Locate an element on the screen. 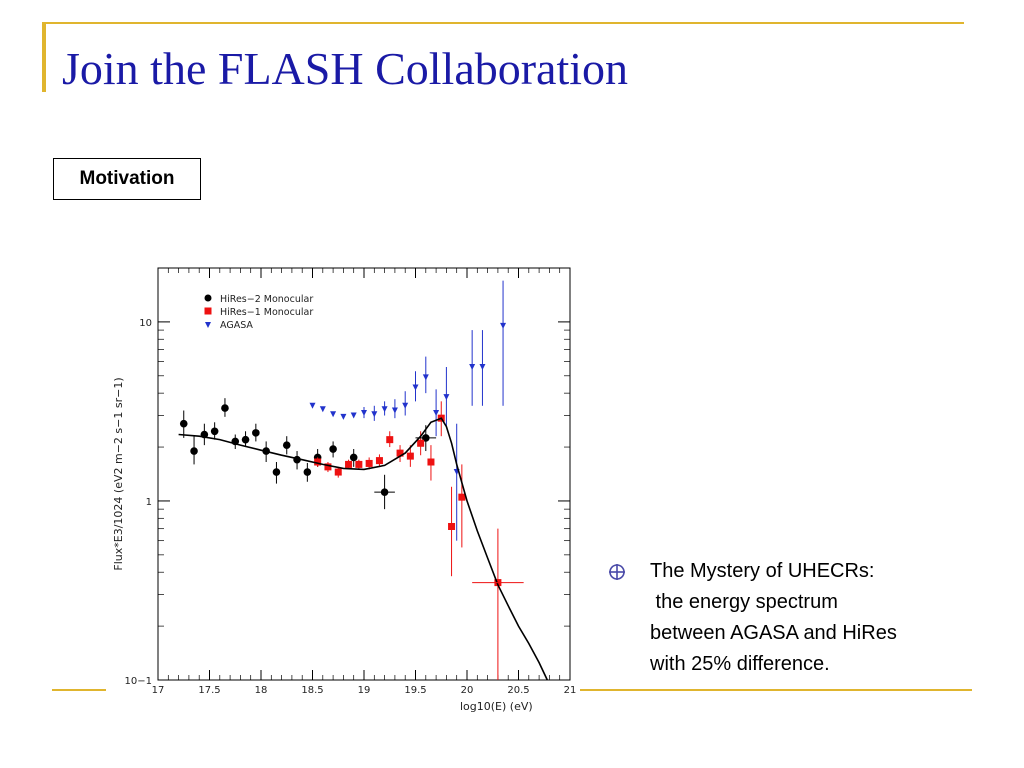  x-tick-label: 20 is located at coordinates (467, 690).